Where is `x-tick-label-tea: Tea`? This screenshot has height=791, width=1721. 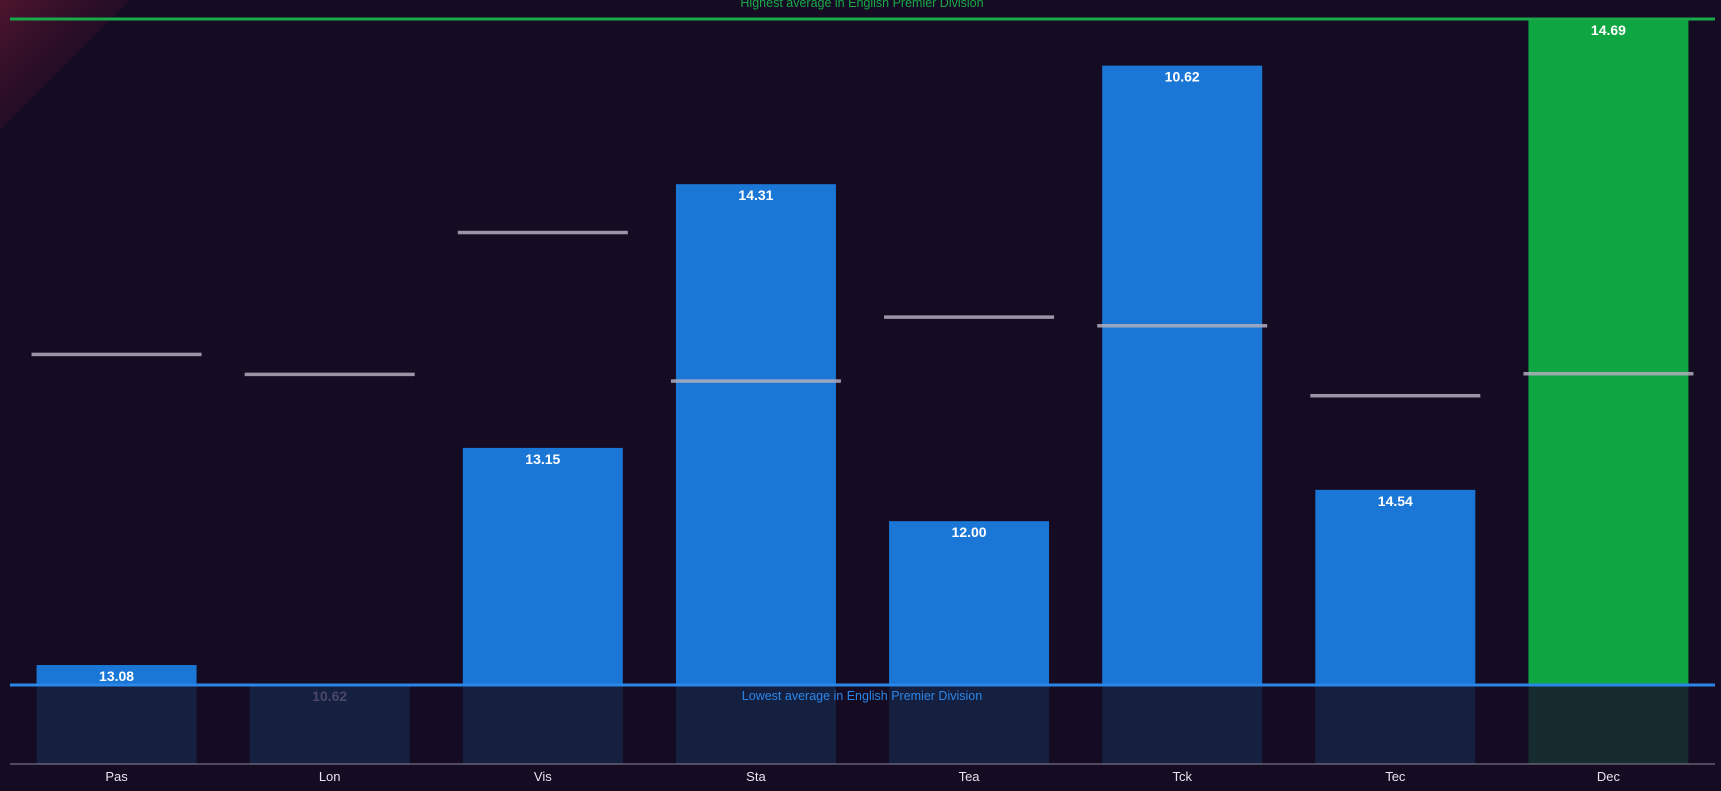
x-tick-label-tea: Tea is located at coordinates (970, 776).